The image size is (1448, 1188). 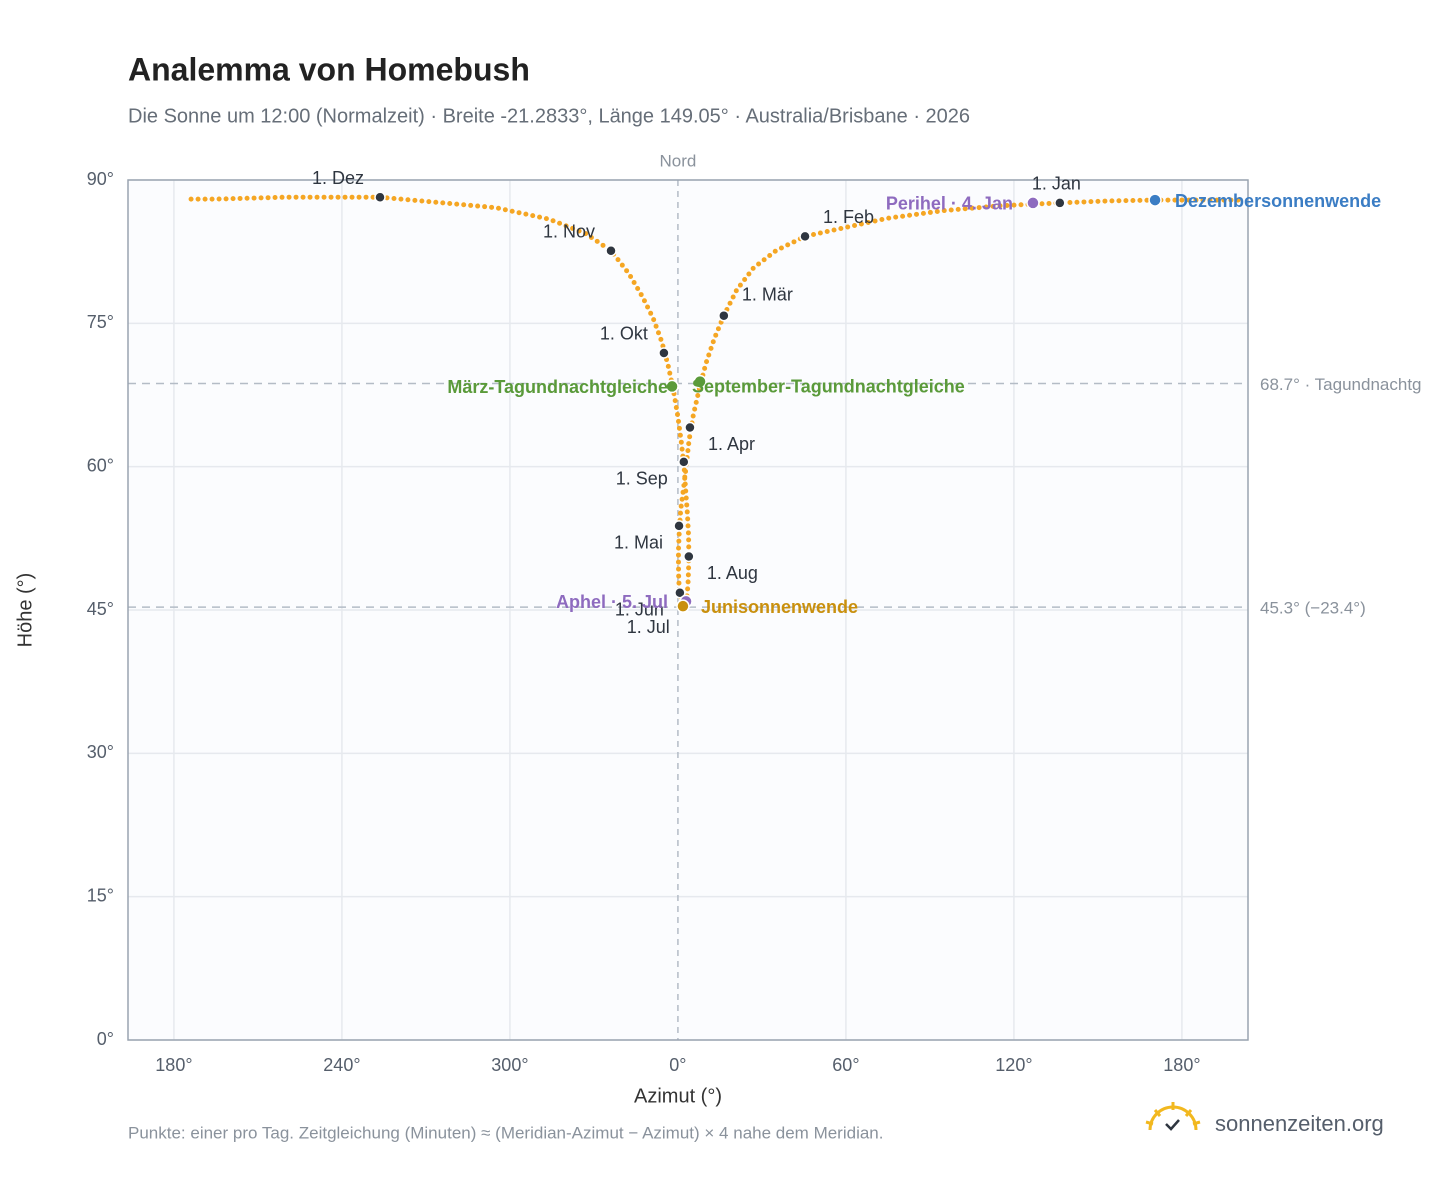 What do you see at coordinates (1278, 201) in the screenshot?
I see `event-label: Dezembersonnenwende` at bounding box center [1278, 201].